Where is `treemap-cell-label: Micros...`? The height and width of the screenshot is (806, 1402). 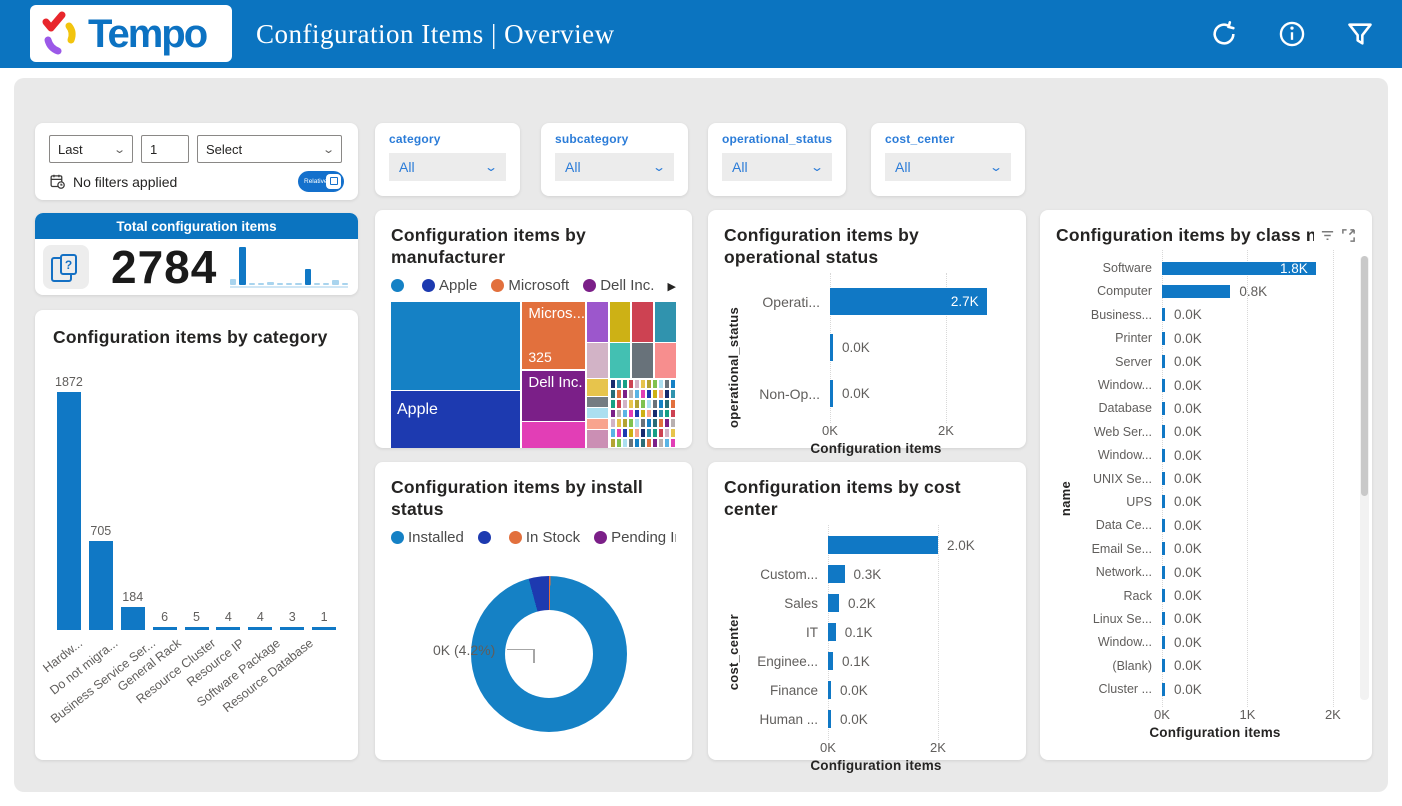 treemap-cell-label: Micros... is located at coordinates (557, 313).